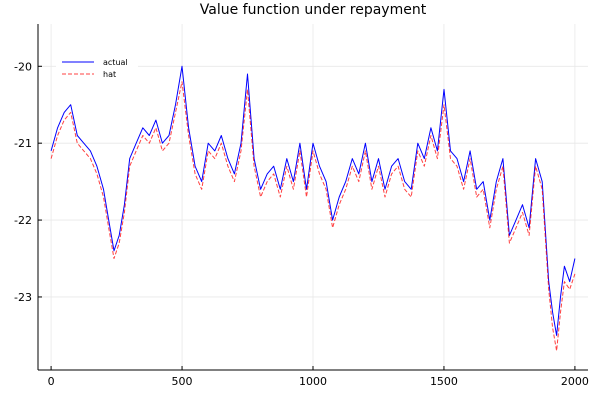 The image size is (600, 400). I want to click on x-tick-label-2: 1000, so click(313, 381).